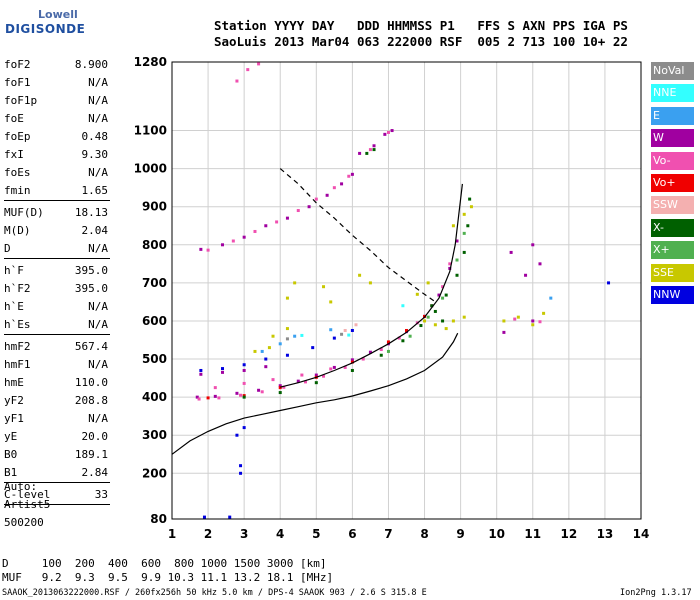 This screenshot has height=600, width=700. Describe the element at coordinates (17, 288) in the screenshot. I see `param-name: h`F2` at that location.